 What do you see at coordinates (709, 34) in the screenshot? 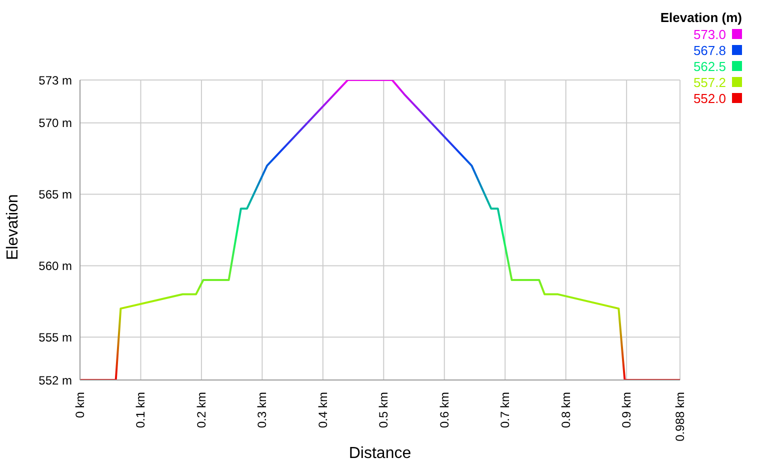
I see `text: 573.0` at bounding box center [709, 34].